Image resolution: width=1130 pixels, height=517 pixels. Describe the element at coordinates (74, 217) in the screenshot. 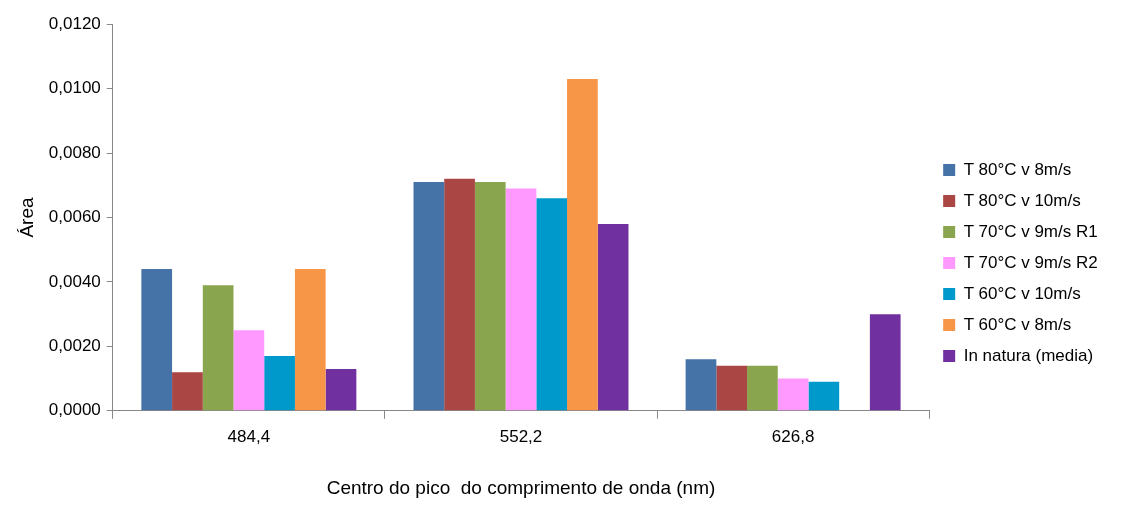

I see `y-tick-label: 0,0060` at that location.